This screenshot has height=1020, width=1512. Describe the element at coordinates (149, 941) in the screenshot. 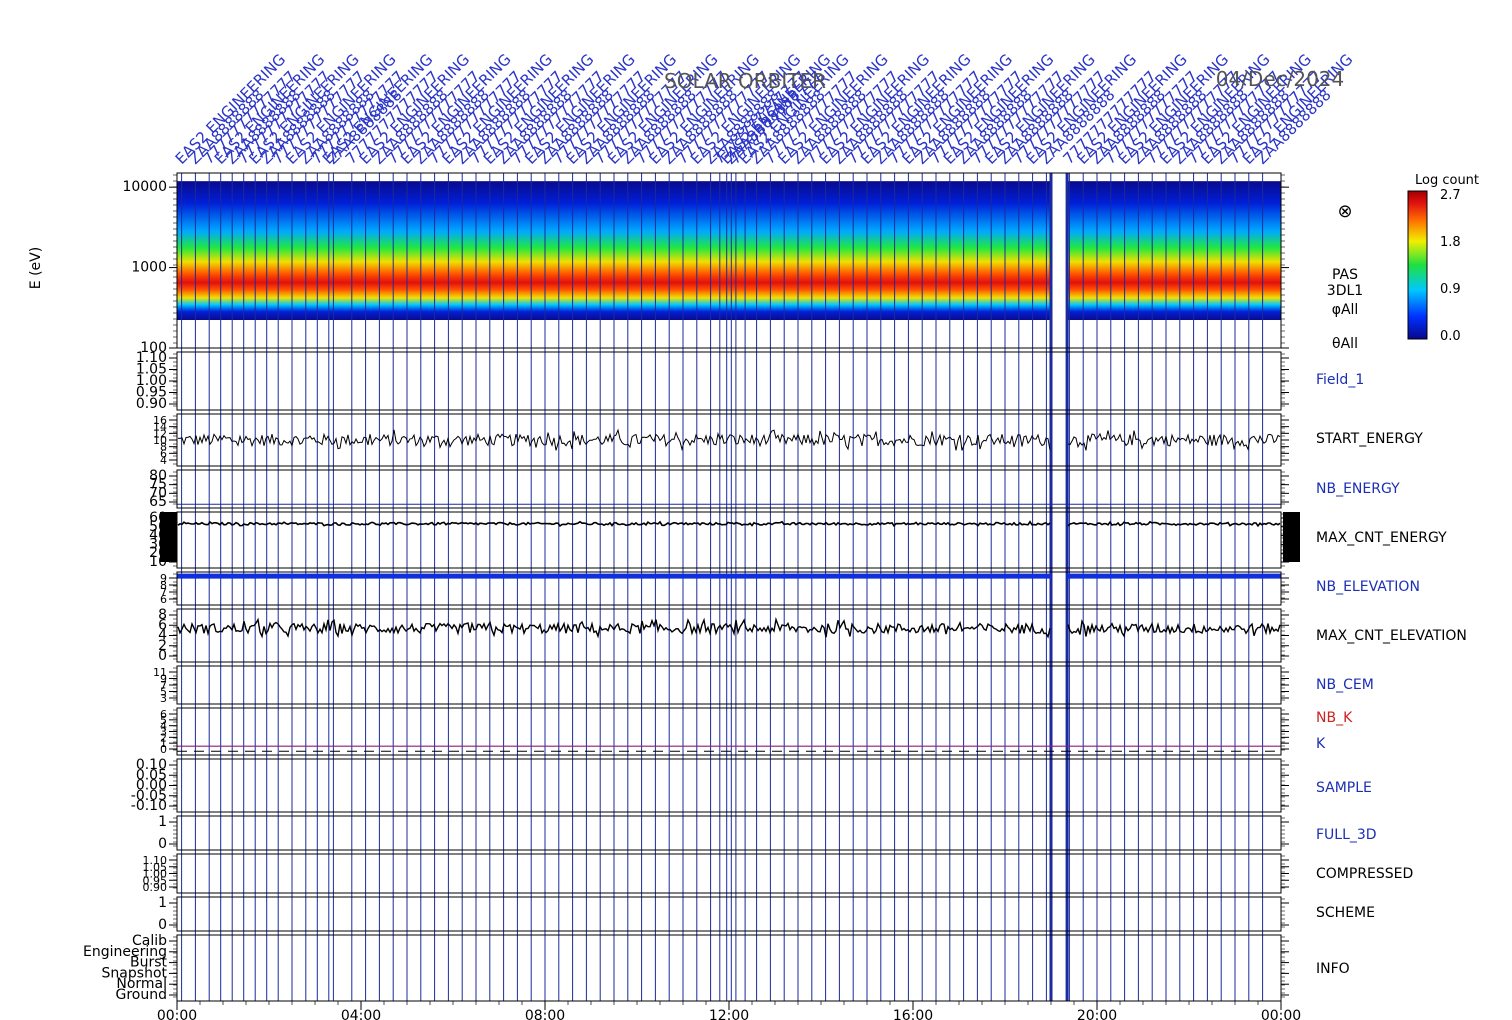

I see `y-tick-label: Calib` at that location.